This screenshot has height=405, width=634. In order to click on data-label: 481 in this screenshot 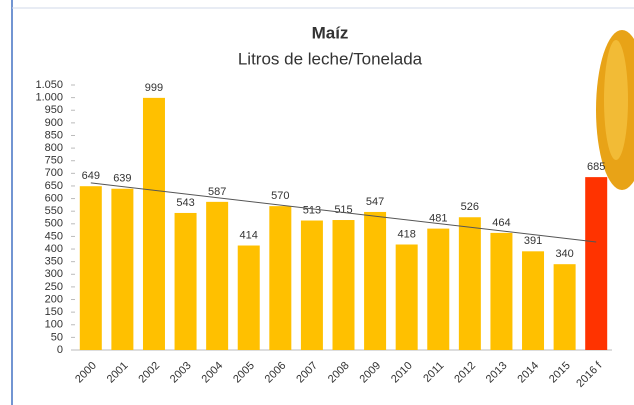, I will do `click(438, 219)`.